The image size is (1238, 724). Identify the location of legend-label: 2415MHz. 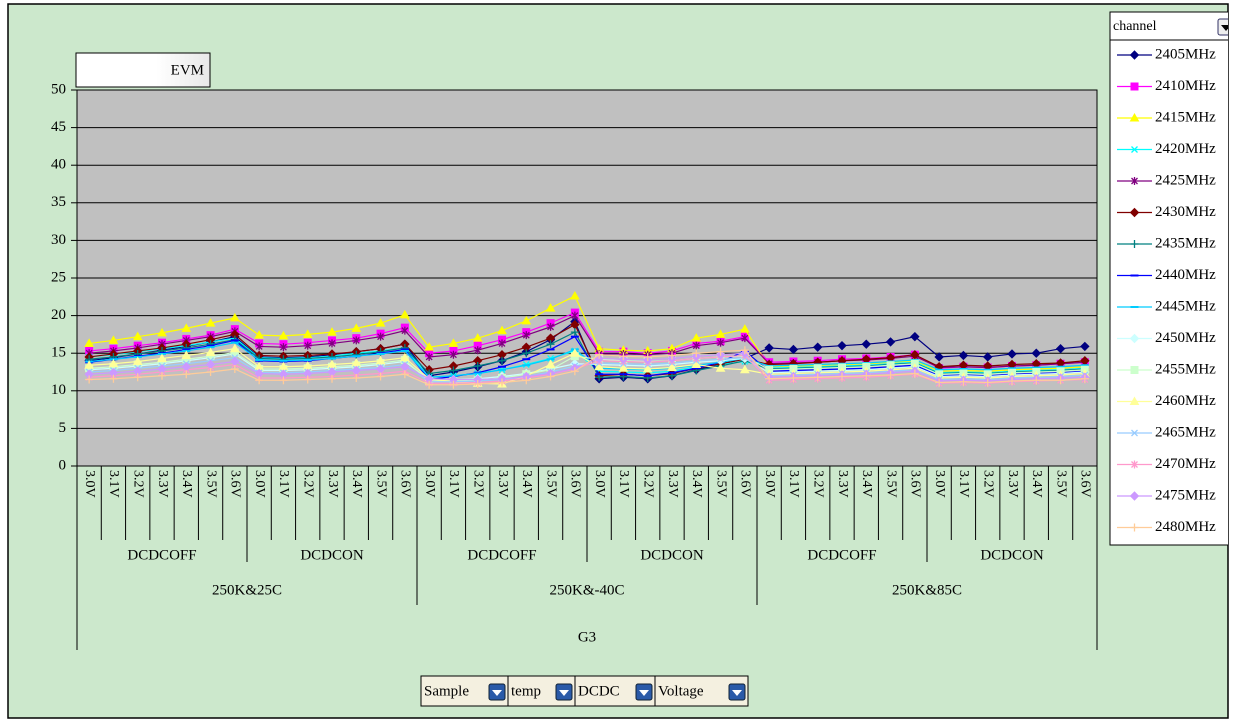
(1185, 117).